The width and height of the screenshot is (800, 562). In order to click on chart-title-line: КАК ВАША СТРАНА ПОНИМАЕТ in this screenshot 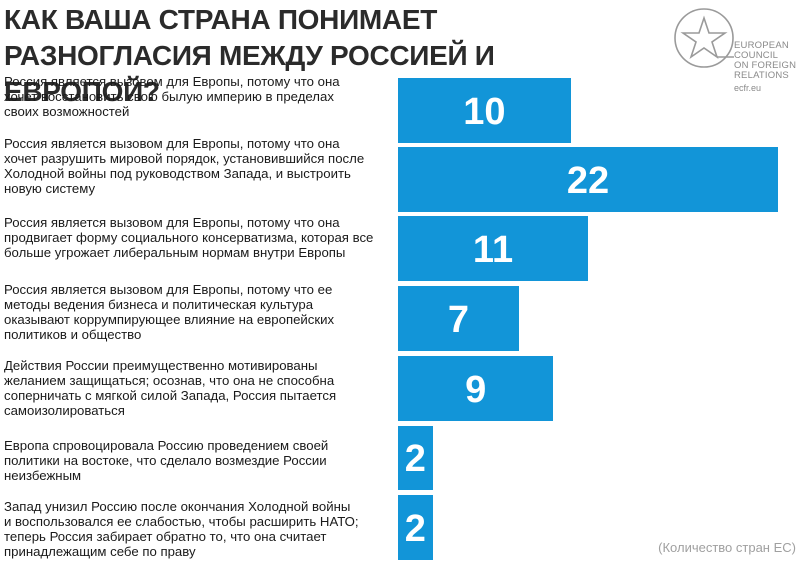, I will do `click(221, 19)`.